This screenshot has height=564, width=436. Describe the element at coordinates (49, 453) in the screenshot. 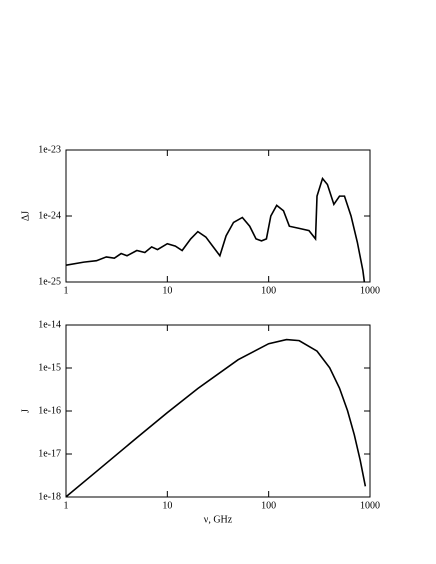

I see `y-tick-label: 1e-17` at that location.